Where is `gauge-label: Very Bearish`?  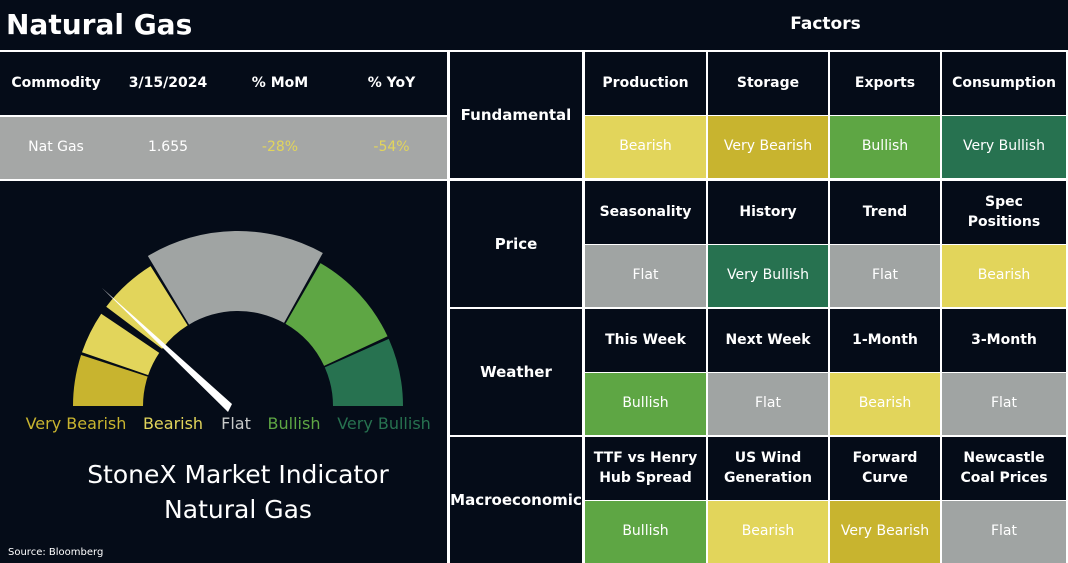
gauge-label: Very Bearish is located at coordinates (76, 423).